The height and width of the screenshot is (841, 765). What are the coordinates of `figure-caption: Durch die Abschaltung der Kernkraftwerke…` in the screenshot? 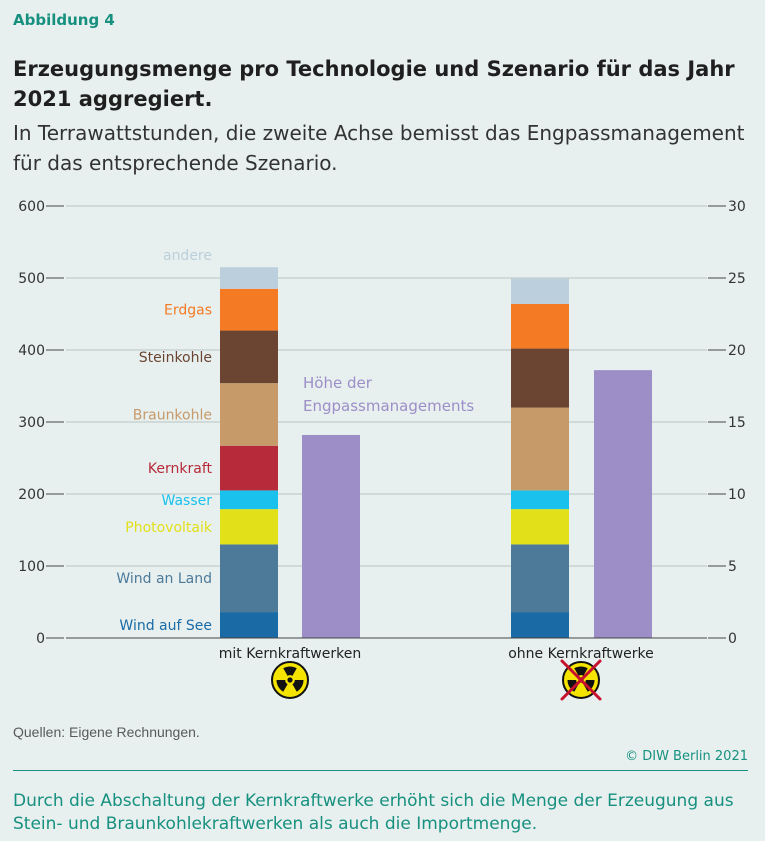 It's located at (373, 812).